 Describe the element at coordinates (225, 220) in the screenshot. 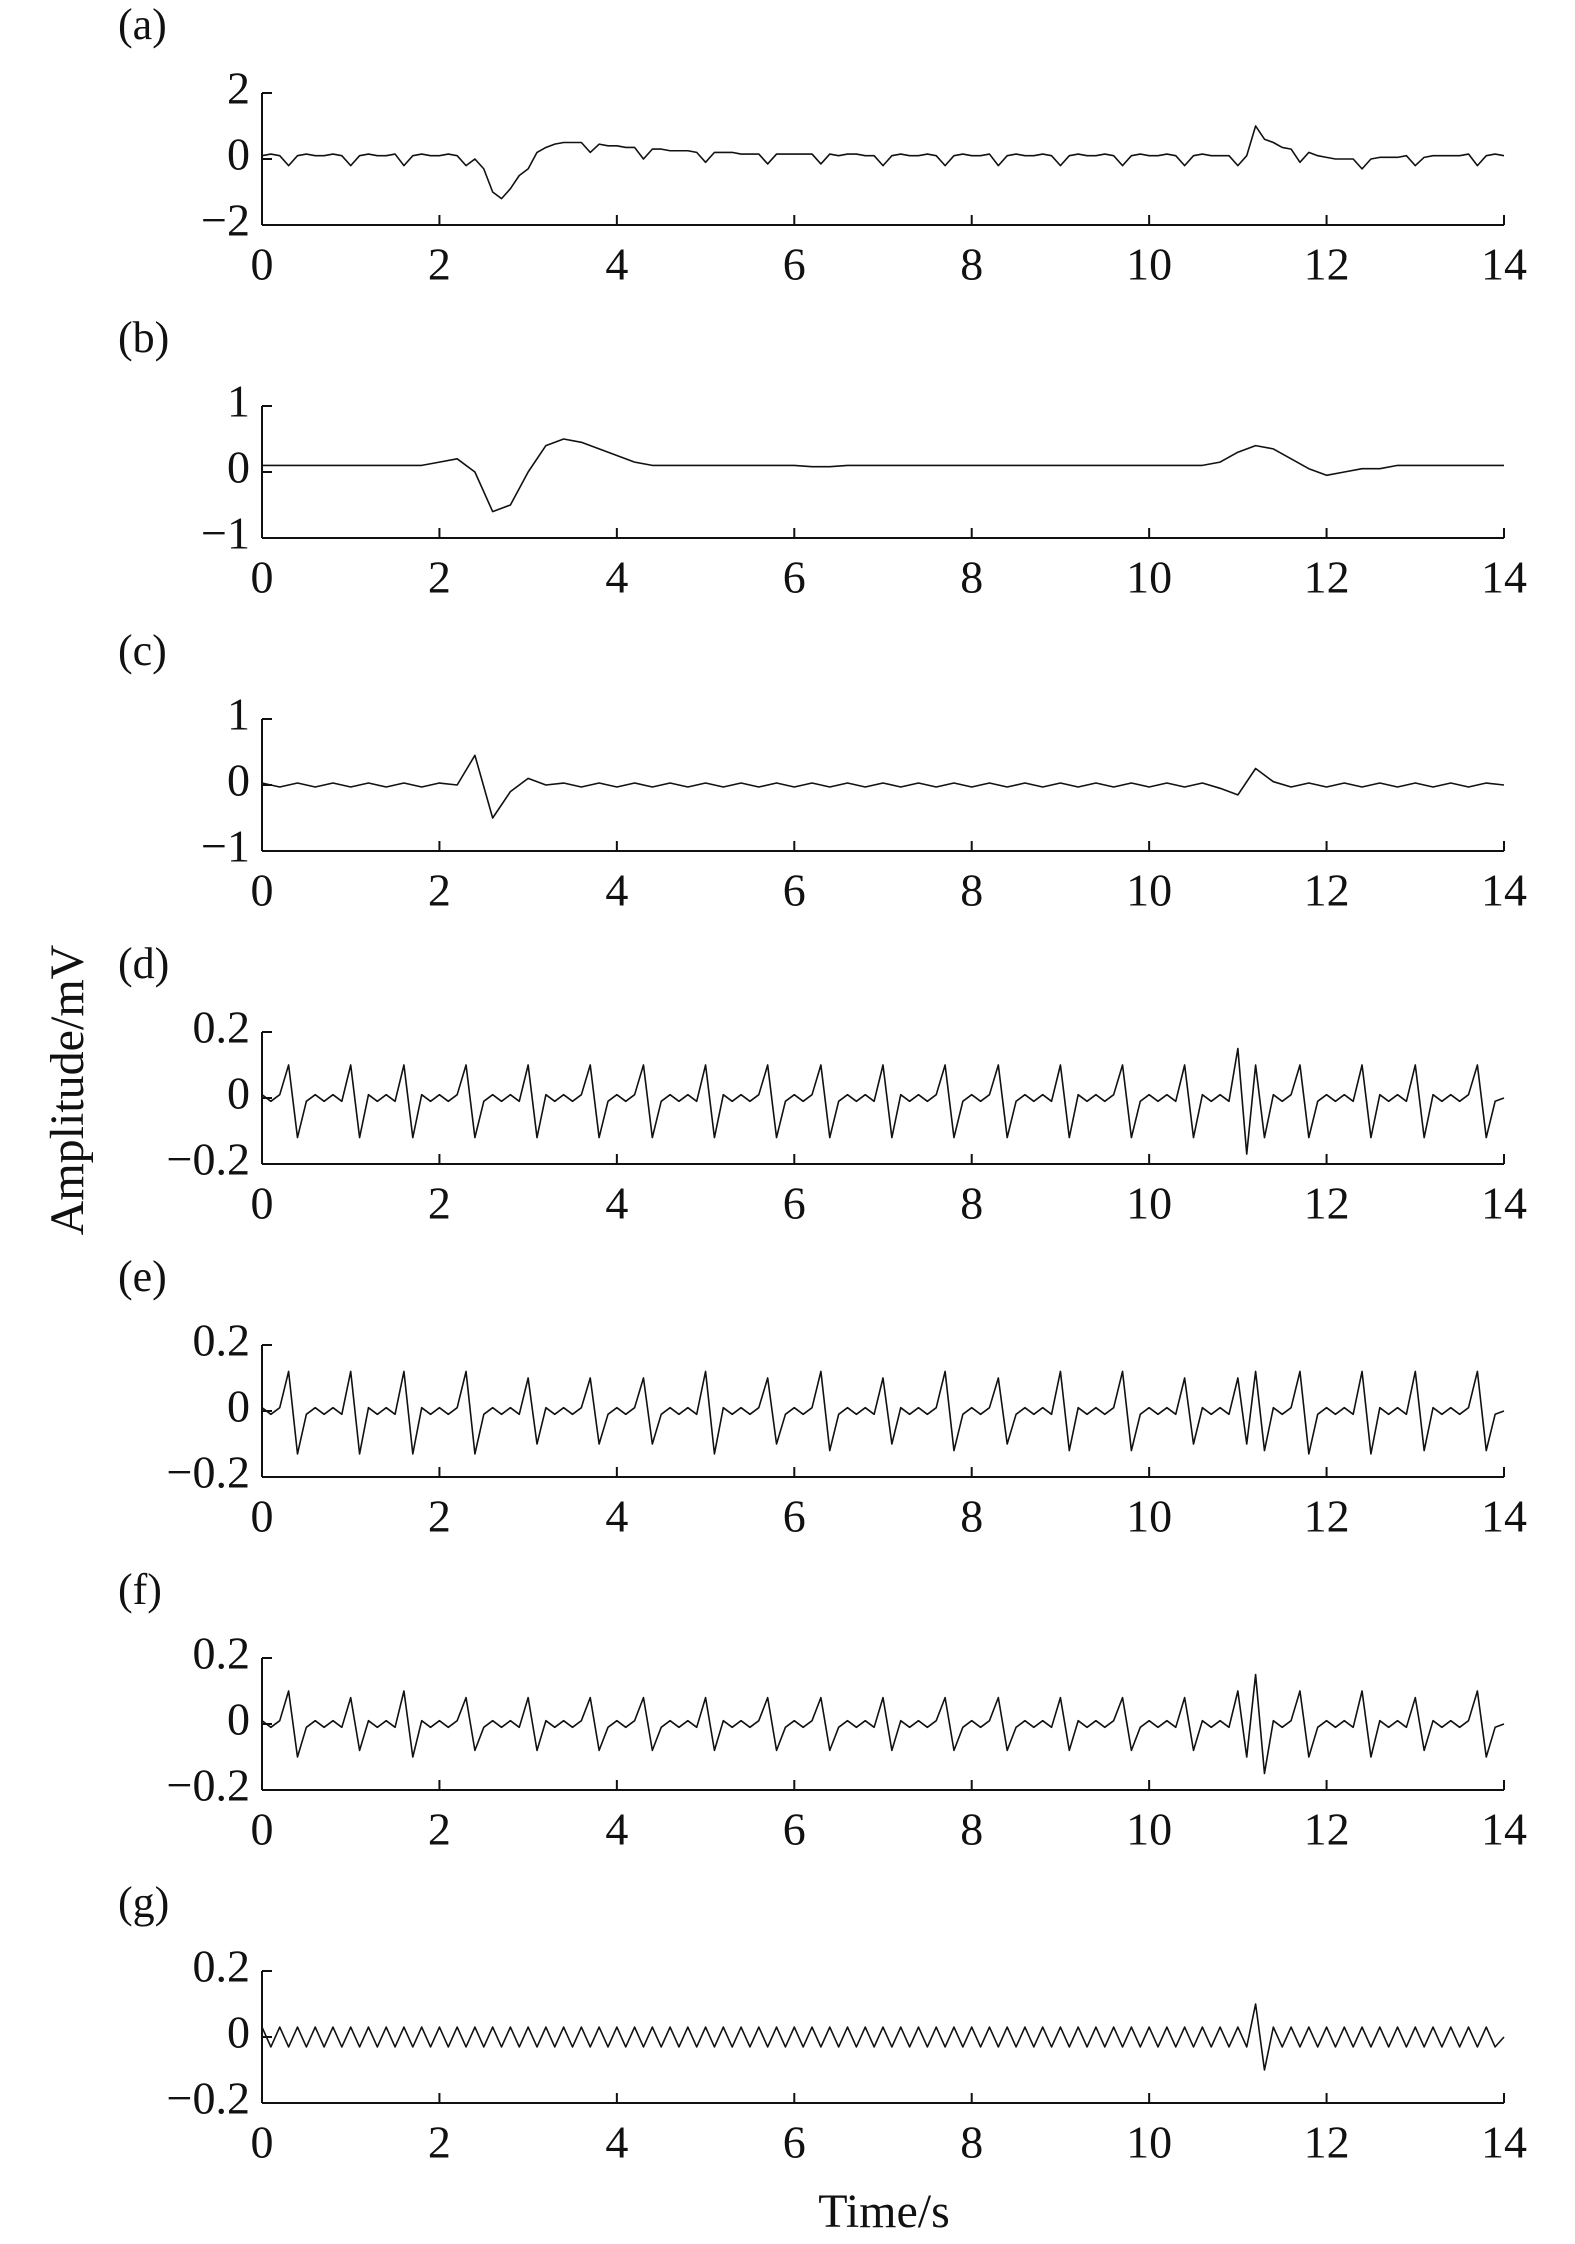

I see `y-tick-label: −2` at that location.